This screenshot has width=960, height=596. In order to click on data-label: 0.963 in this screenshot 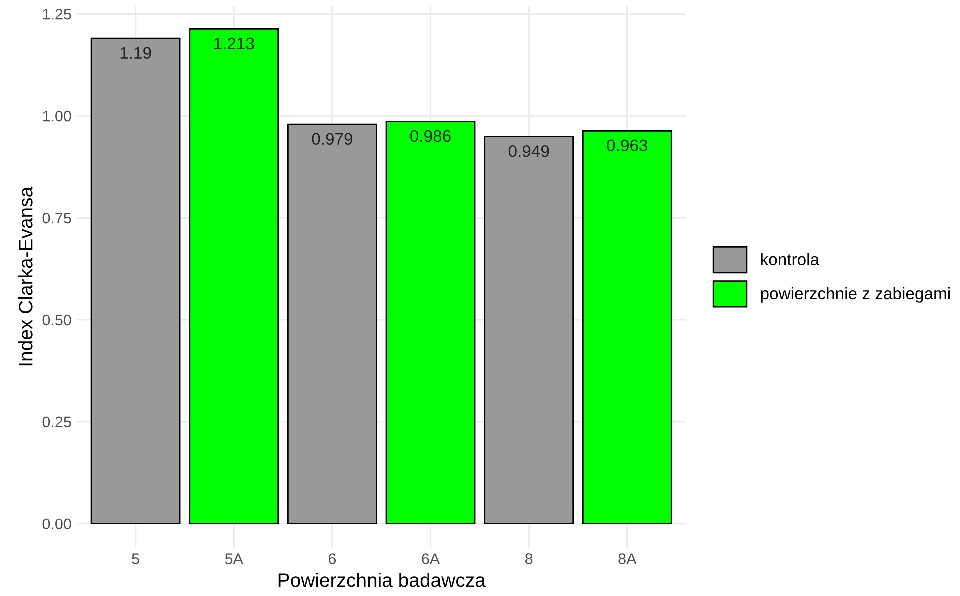, I will do `click(627, 146)`.